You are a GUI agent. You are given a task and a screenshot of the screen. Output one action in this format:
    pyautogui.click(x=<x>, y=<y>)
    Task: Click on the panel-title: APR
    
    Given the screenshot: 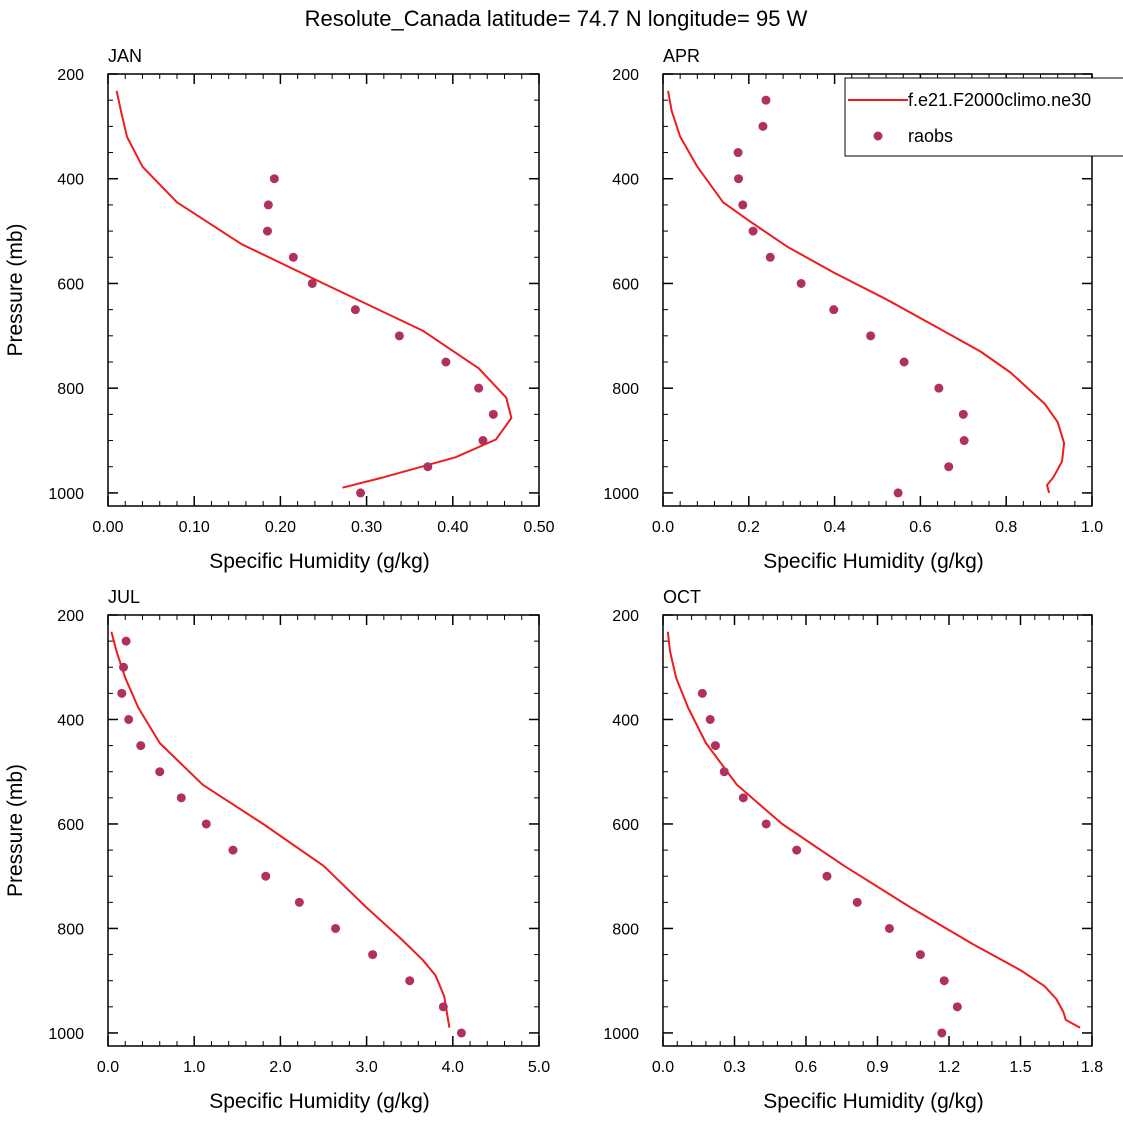 What is the action you would take?
    pyautogui.click(x=681, y=56)
    